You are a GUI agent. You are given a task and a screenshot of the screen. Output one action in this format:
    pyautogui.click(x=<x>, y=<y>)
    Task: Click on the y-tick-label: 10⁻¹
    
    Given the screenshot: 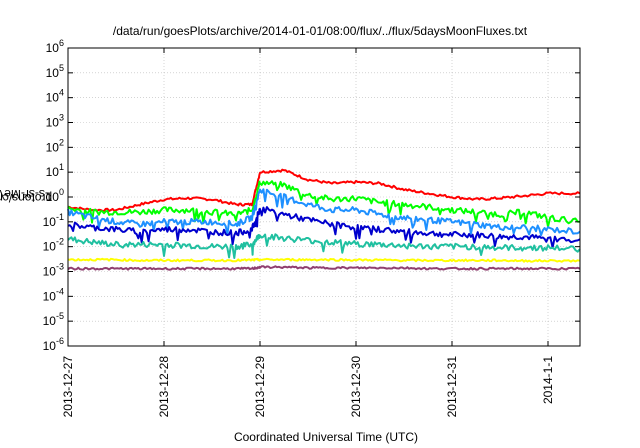 What is the action you would take?
    pyautogui.click(x=53, y=220)
    